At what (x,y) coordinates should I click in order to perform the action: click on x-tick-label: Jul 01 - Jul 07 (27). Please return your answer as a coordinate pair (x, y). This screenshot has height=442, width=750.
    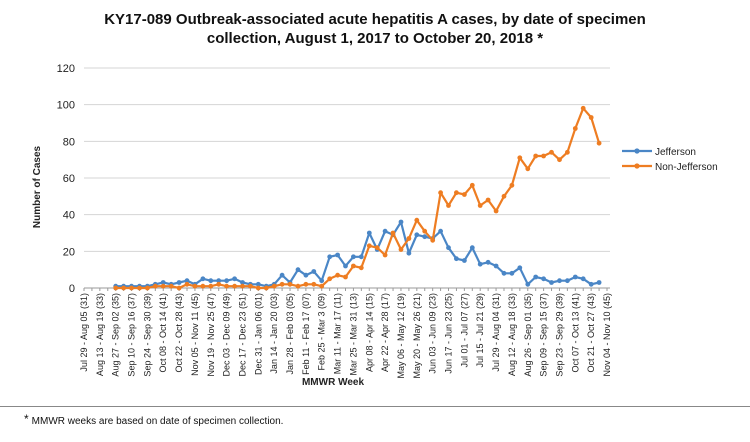
    Looking at the image, I should click on (464, 330).